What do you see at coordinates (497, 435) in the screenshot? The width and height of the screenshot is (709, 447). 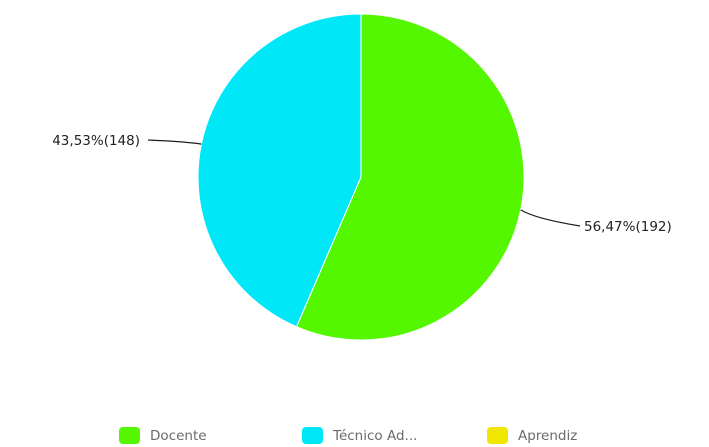 I see `legend-swatch-aprendiz` at bounding box center [497, 435].